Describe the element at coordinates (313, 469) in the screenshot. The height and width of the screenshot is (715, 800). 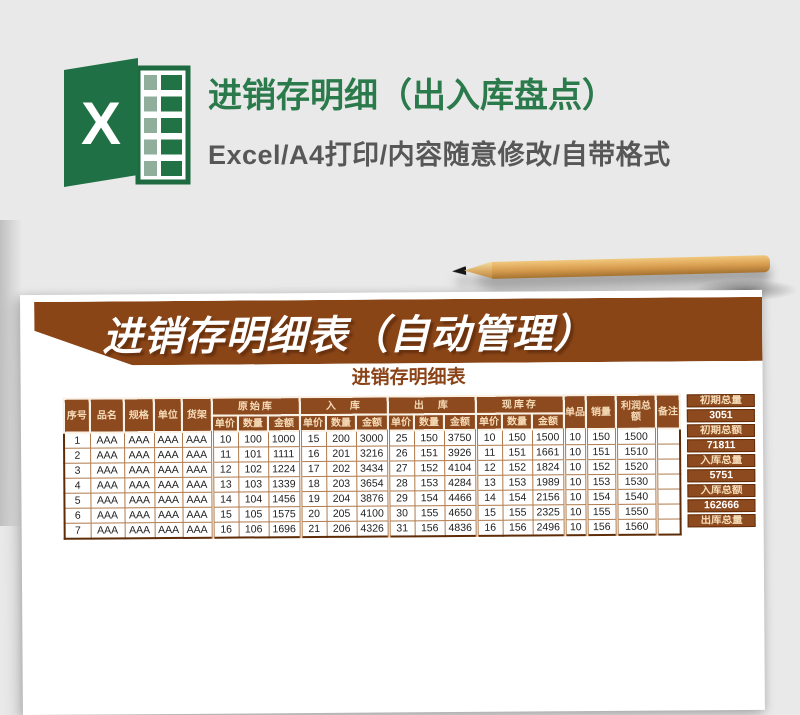
I see `table-cell: 17` at that location.